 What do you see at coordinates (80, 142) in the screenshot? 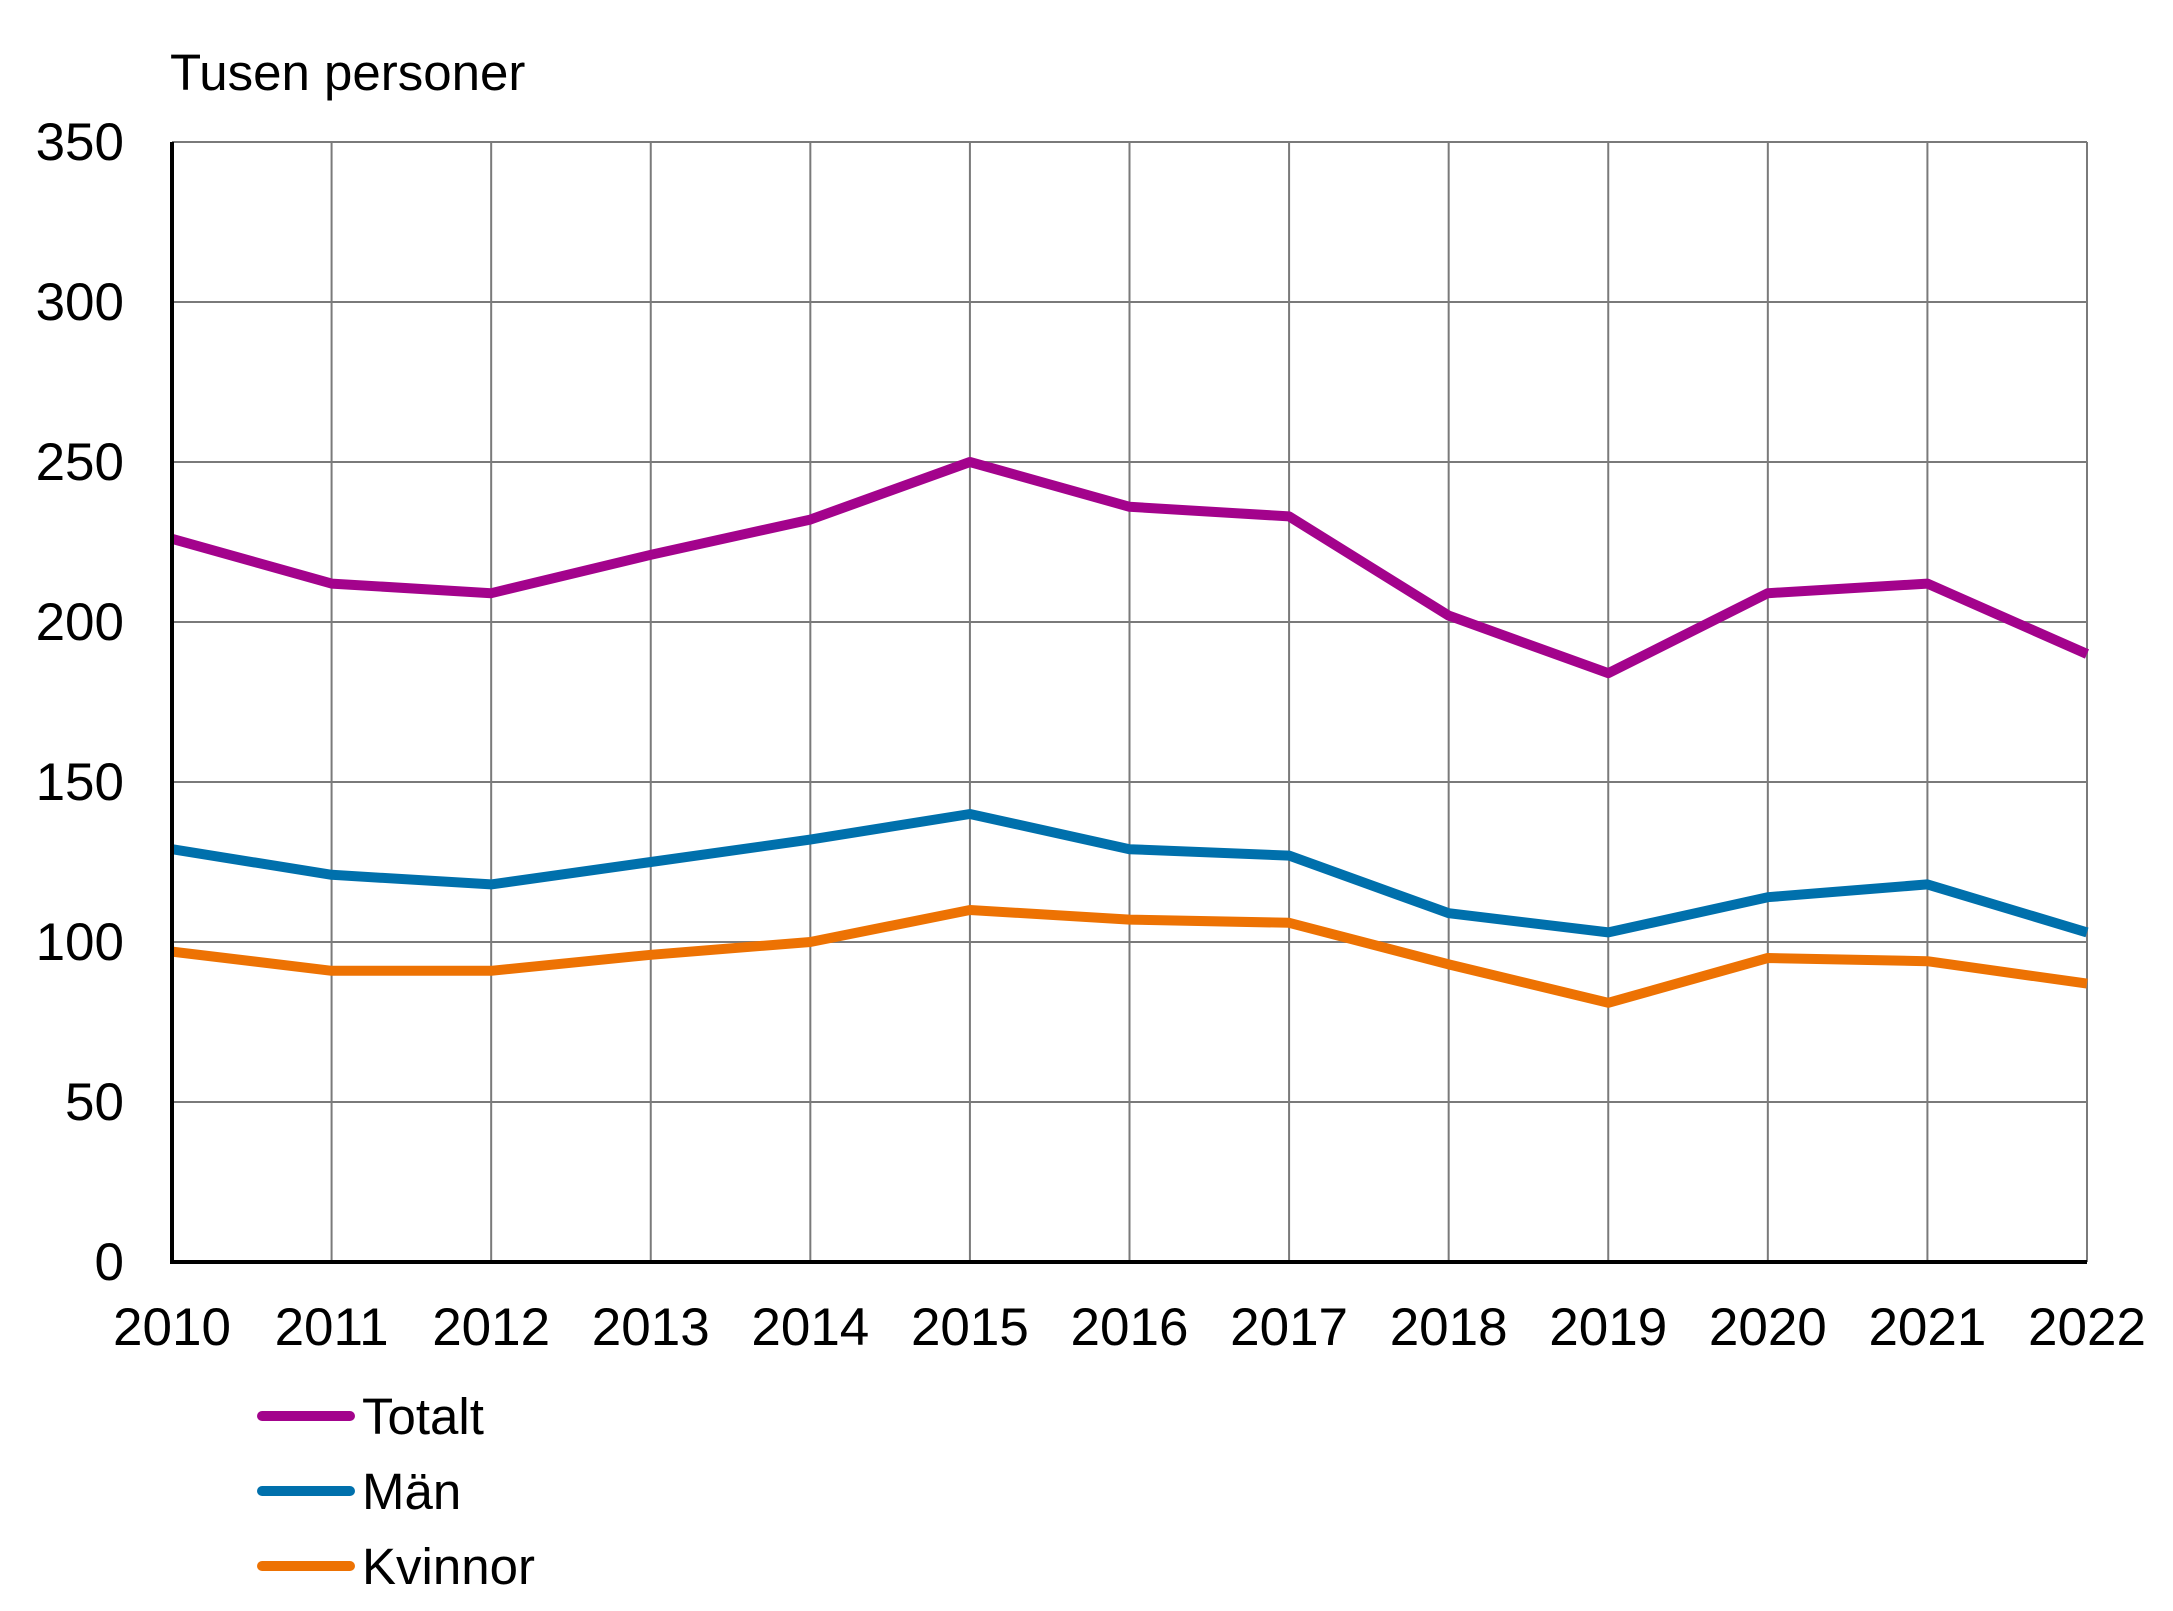
I see `y-tick-label: 350` at bounding box center [80, 142].